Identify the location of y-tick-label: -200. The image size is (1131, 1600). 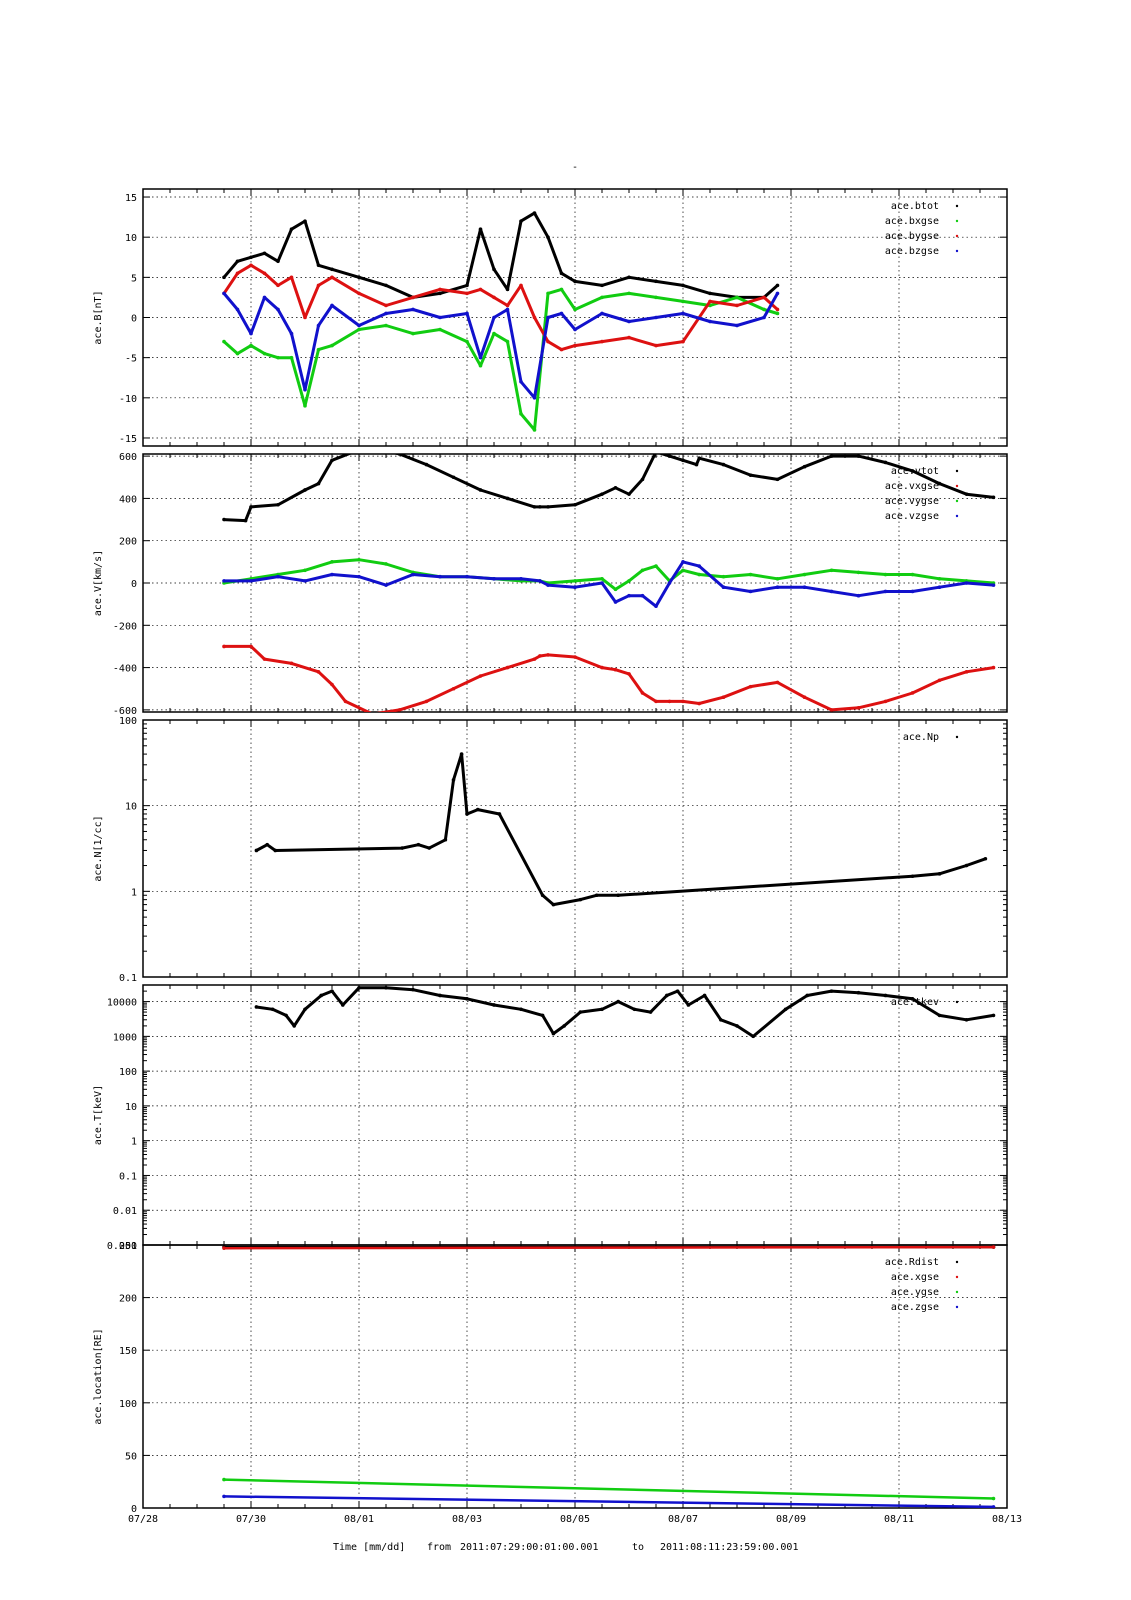
(125, 626).